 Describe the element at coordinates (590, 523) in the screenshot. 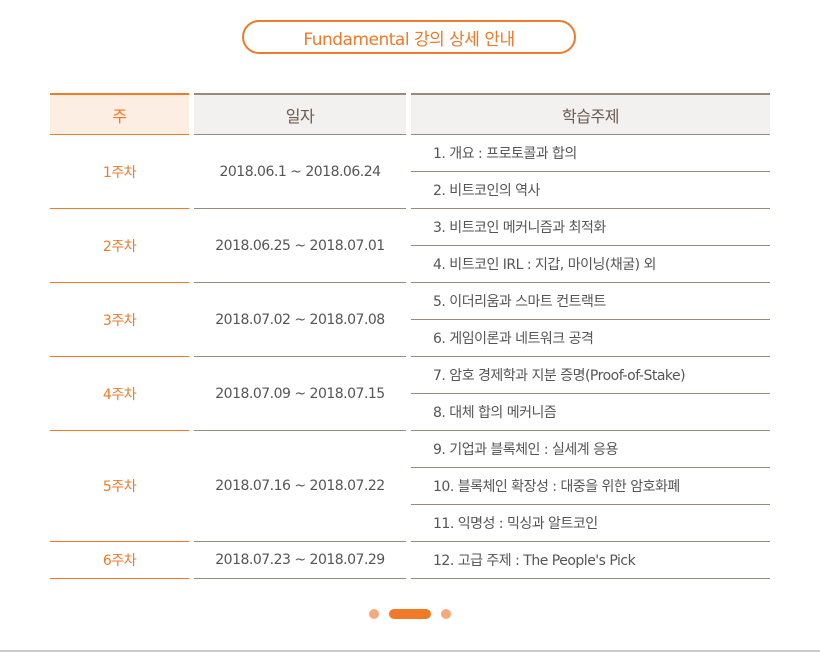

I see `topic-item: 11. 익명성 : 믹싱과 알트코인` at that location.